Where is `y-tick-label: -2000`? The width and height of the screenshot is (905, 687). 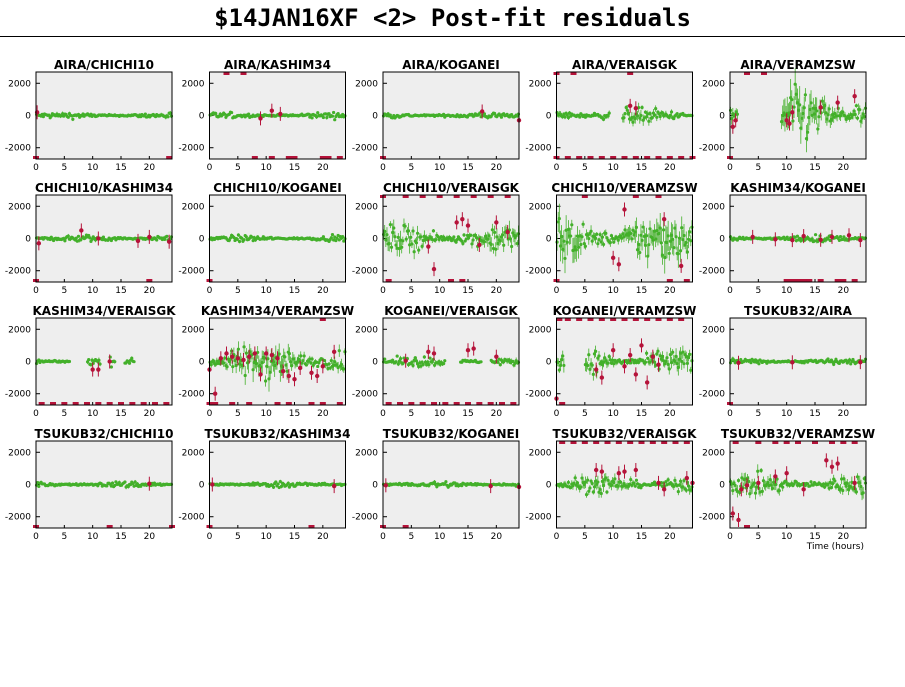 y-tick-label: -2000 is located at coordinates (18, 395).